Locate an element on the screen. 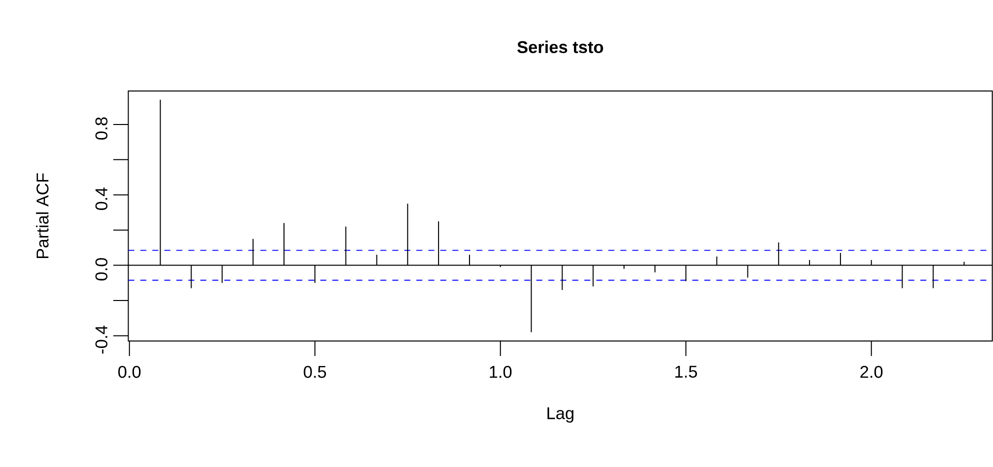 The image size is (993, 467). x-tick-label: 1.0 is located at coordinates (501, 372).